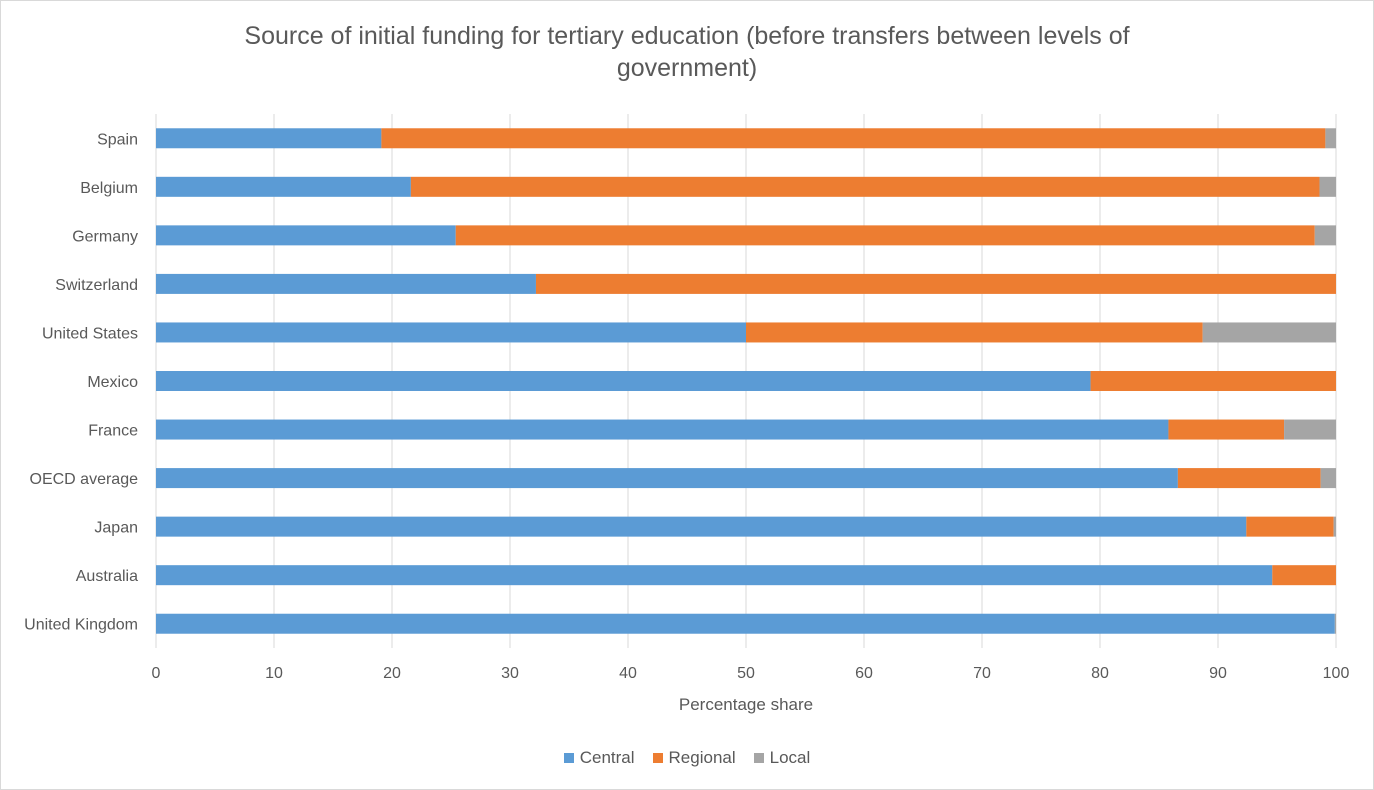  Describe the element at coordinates (1100, 673) in the screenshot. I see `x-tick-label: 80` at that location.